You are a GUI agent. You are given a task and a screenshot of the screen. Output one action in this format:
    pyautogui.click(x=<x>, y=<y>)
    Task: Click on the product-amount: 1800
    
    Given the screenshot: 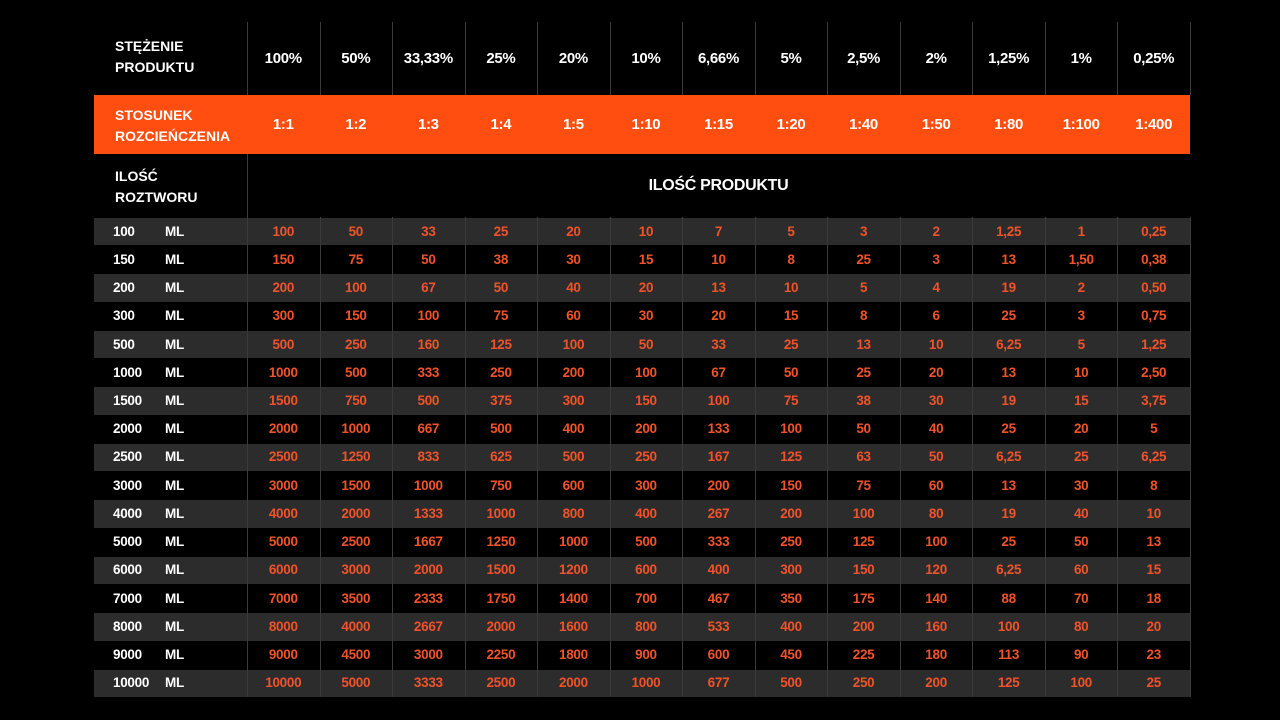 What is the action you would take?
    pyautogui.click(x=573, y=655)
    